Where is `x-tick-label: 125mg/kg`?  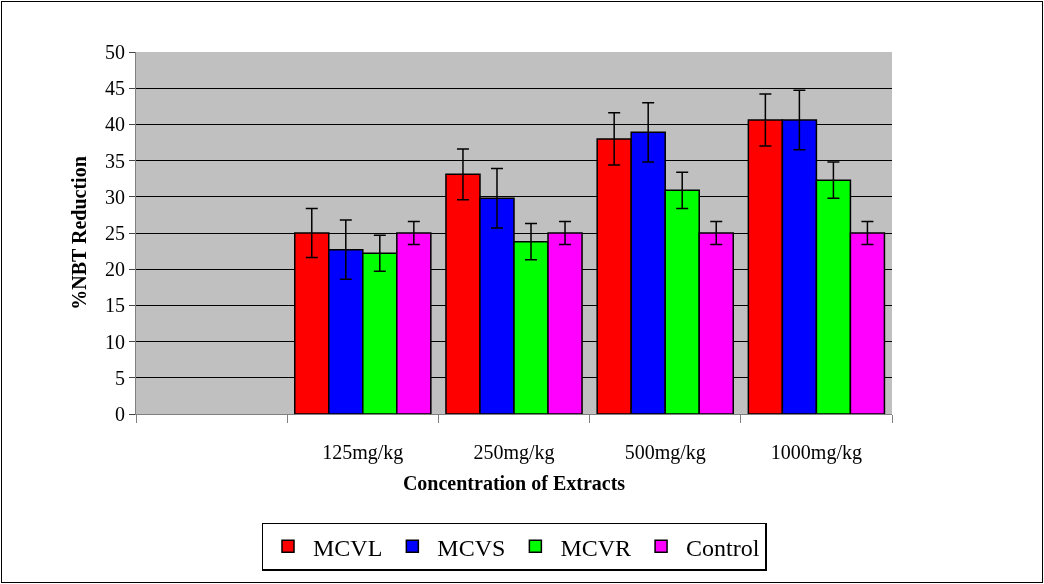 x-tick-label: 125mg/kg is located at coordinates (363, 452).